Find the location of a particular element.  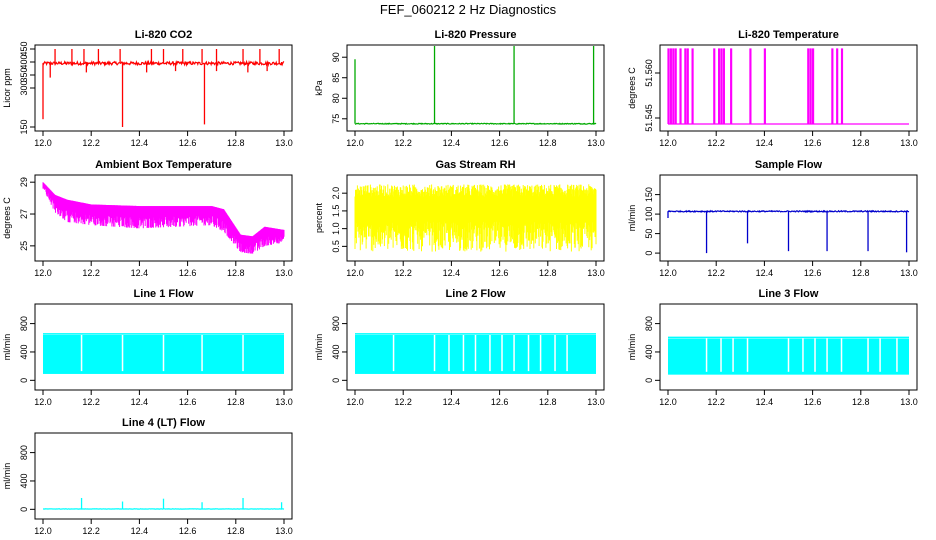

series-line is located at coordinates (475, 124).